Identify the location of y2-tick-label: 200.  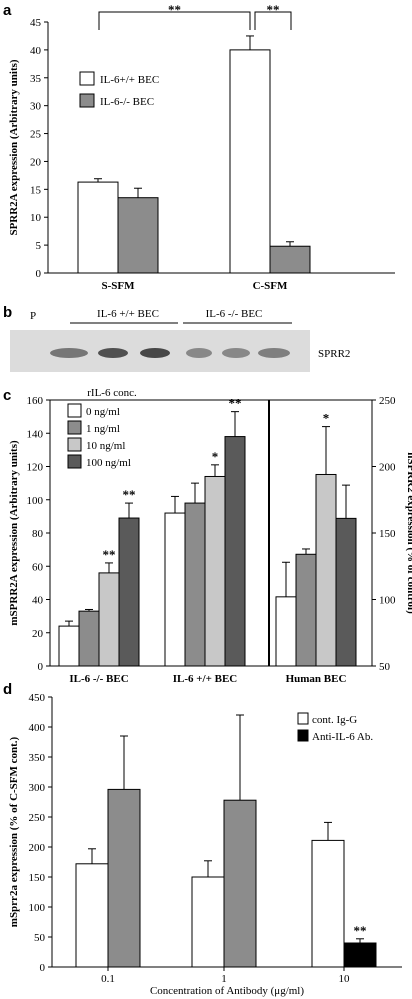
(387, 468).